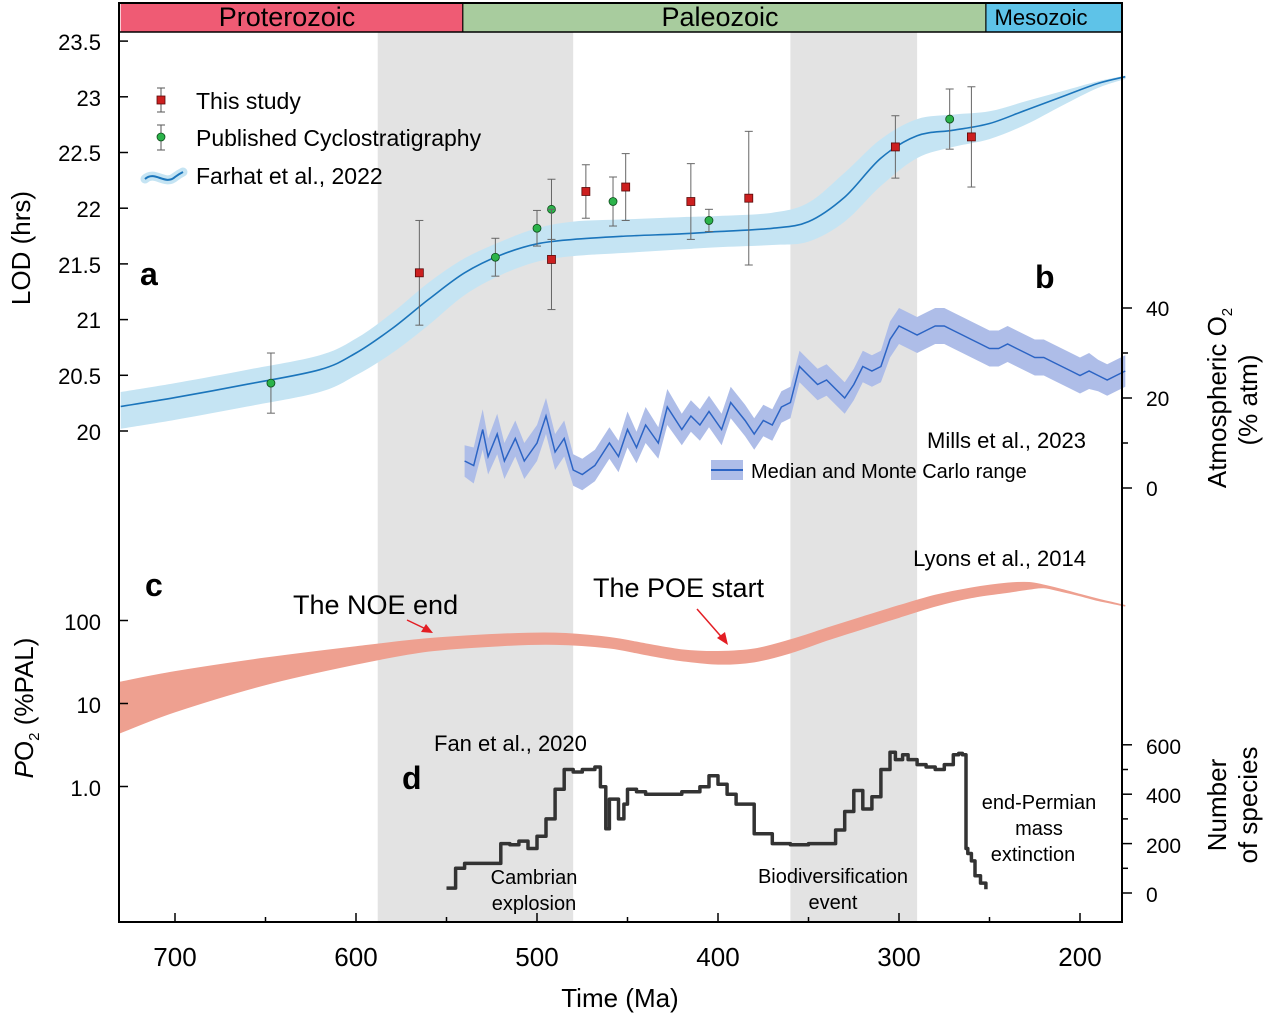 This screenshot has height=1017, width=1268. I want to click on lod-tick-label: 22, so click(89, 209).